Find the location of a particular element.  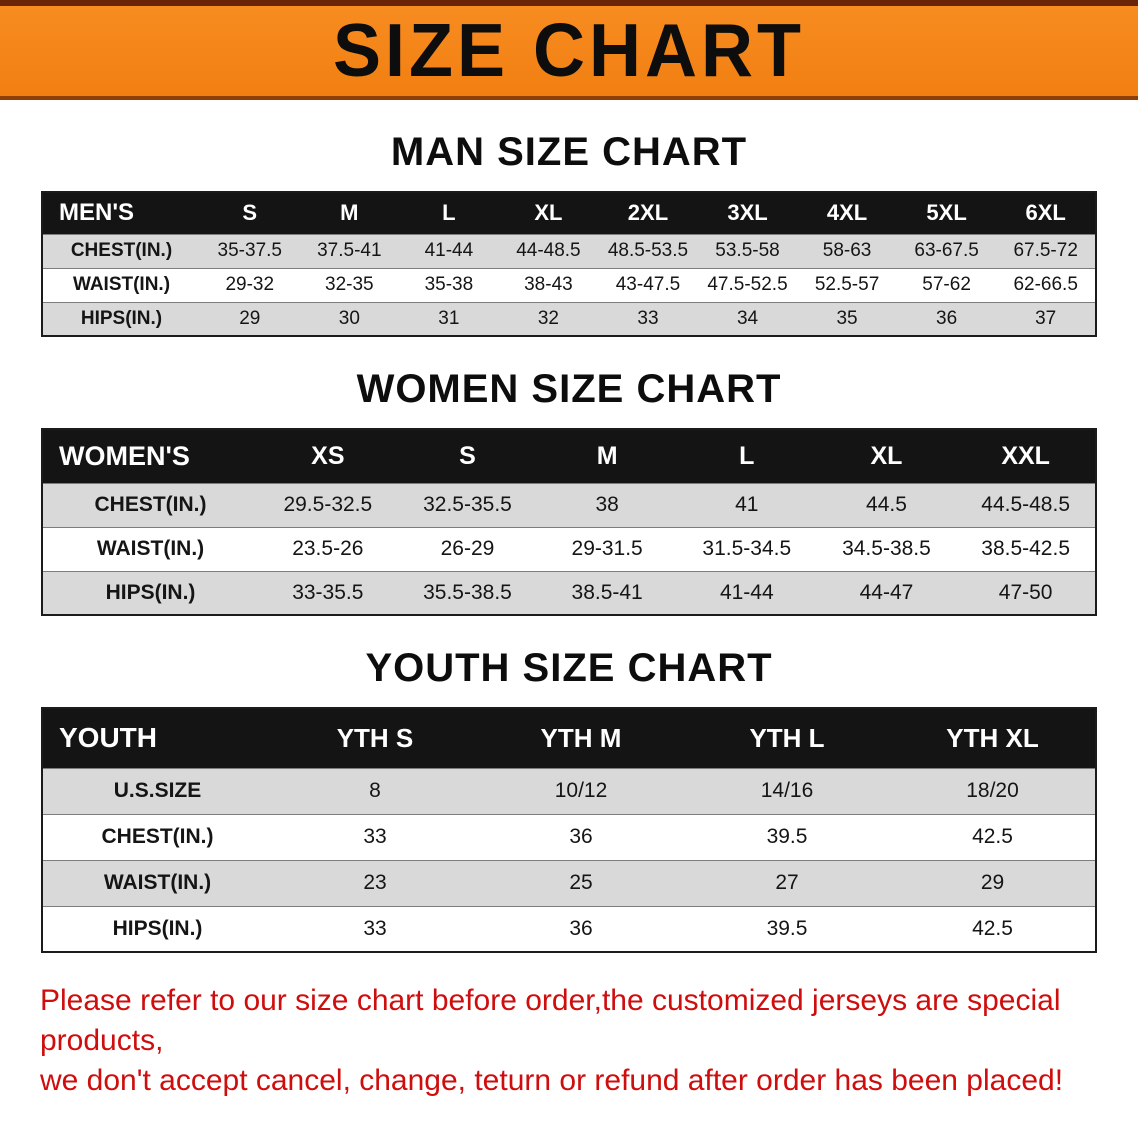

women-section-heading: WOMEN SIZE CHART is located at coordinates (569, 389).